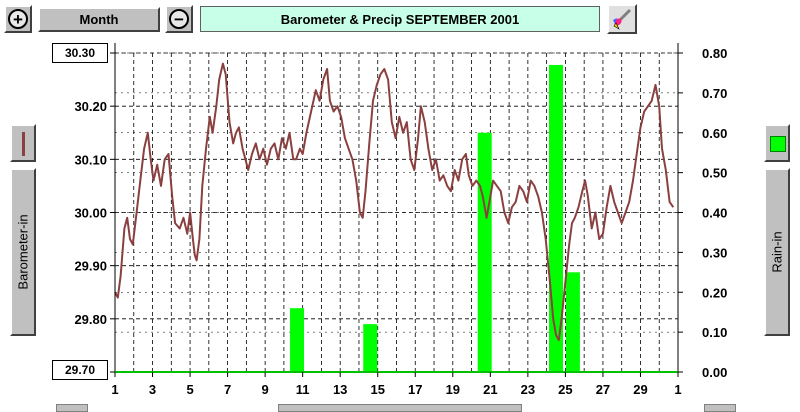  I want to click on zoom-out-icon: −, so click(179, 19).